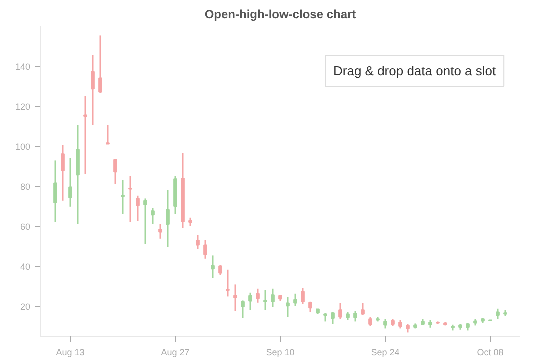  I want to click on y-tick-label: 80, so click(25, 187).